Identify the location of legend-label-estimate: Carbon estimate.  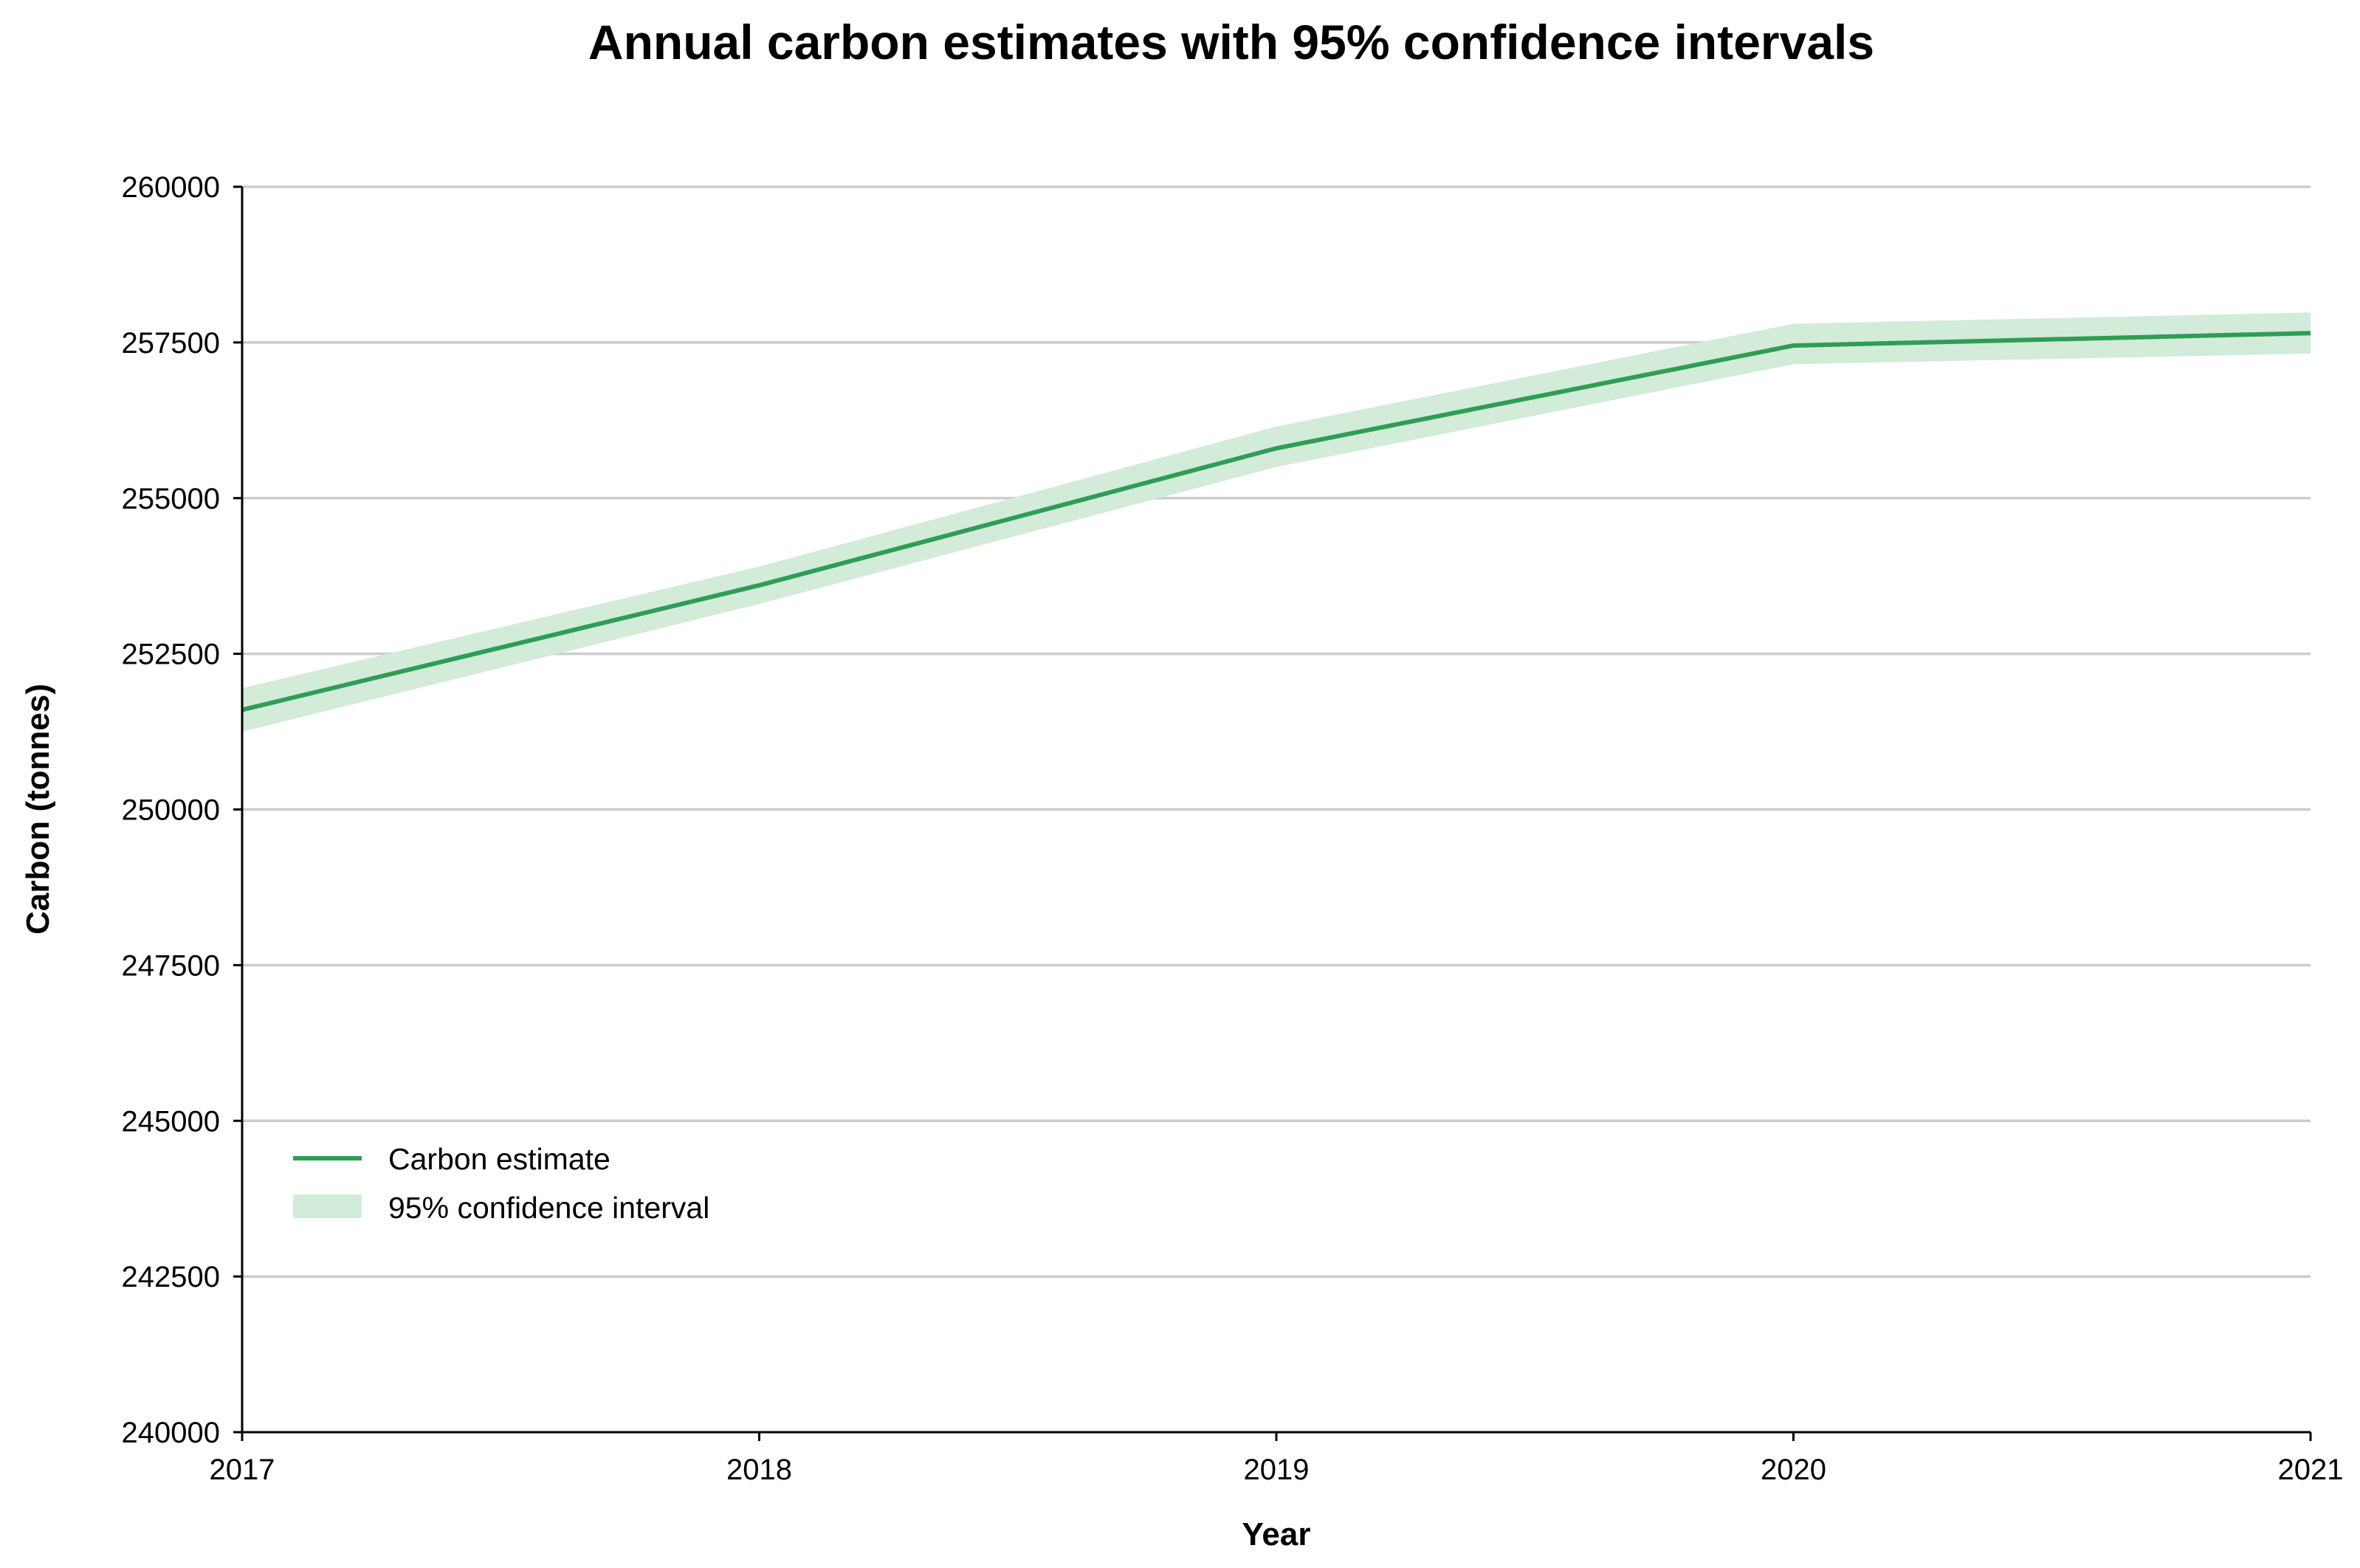
(499, 1159).